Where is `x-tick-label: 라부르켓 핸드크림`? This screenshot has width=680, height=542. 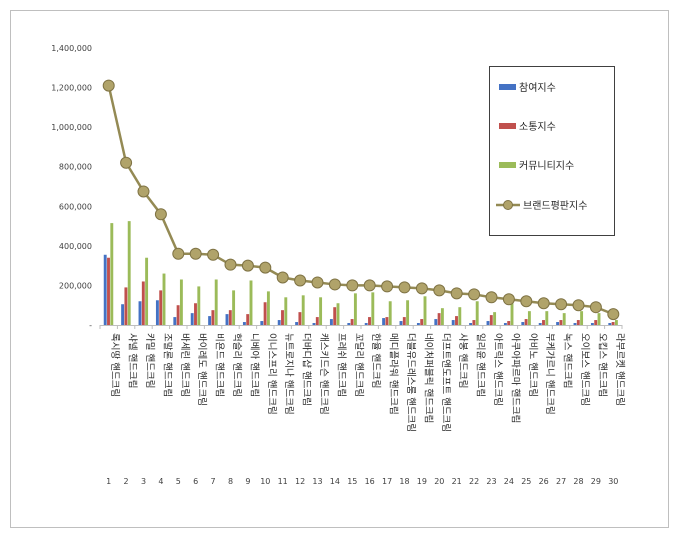 x-tick-label: 라부르켓 핸드크림 is located at coordinates (620, 369).